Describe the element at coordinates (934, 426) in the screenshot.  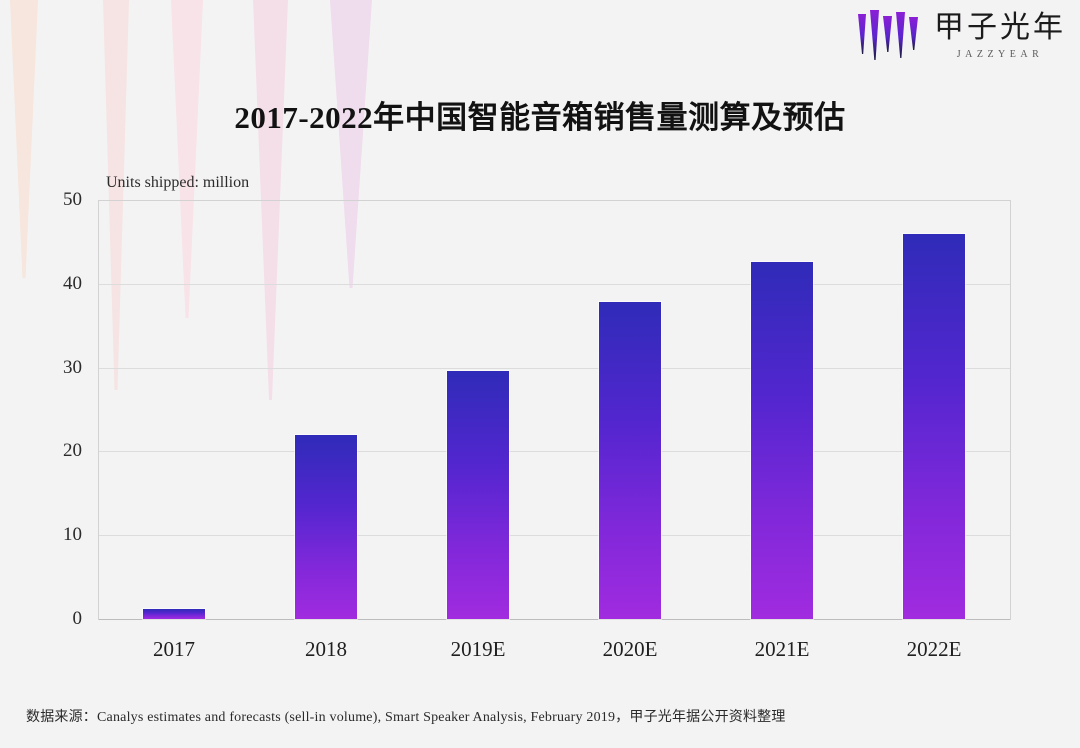
I see `bar-2022E` at that location.